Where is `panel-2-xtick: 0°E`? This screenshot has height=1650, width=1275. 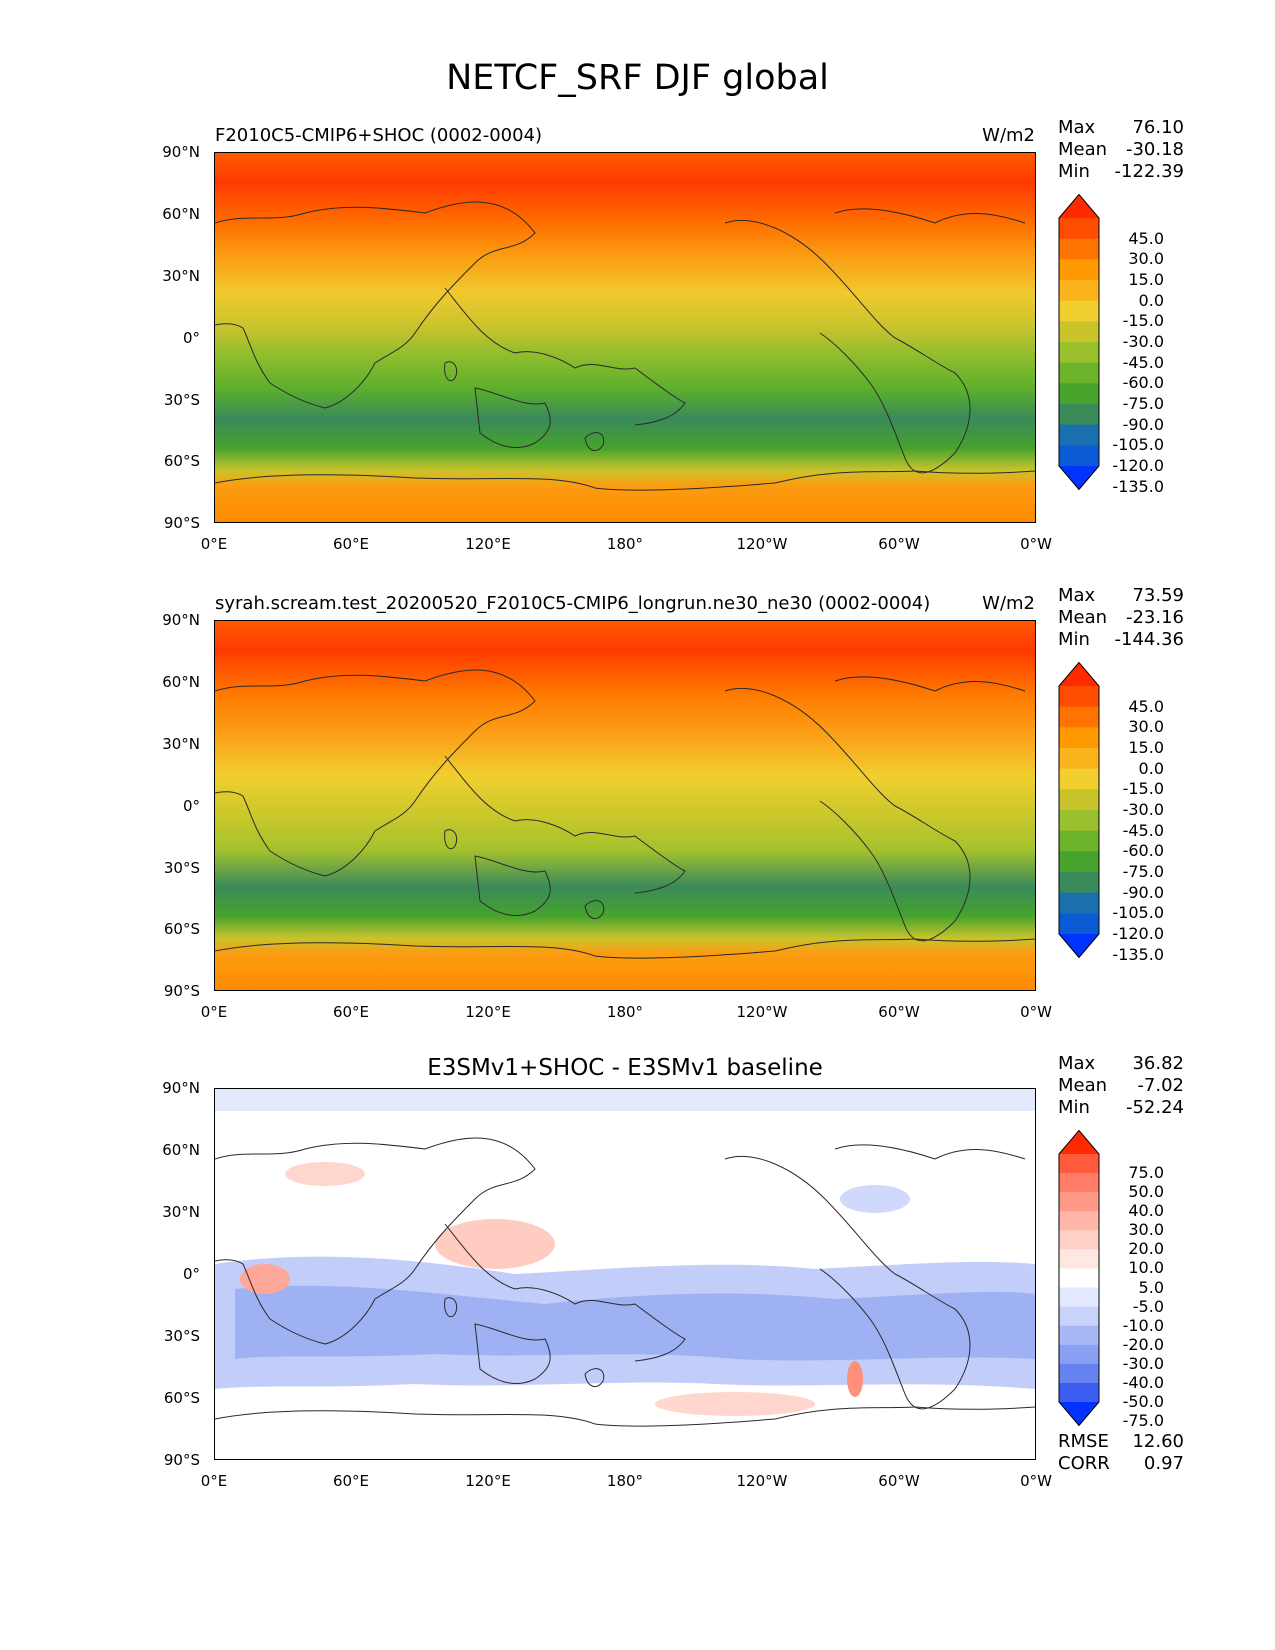
panel-2-xtick: 0°E is located at coordinates (214, 1012).